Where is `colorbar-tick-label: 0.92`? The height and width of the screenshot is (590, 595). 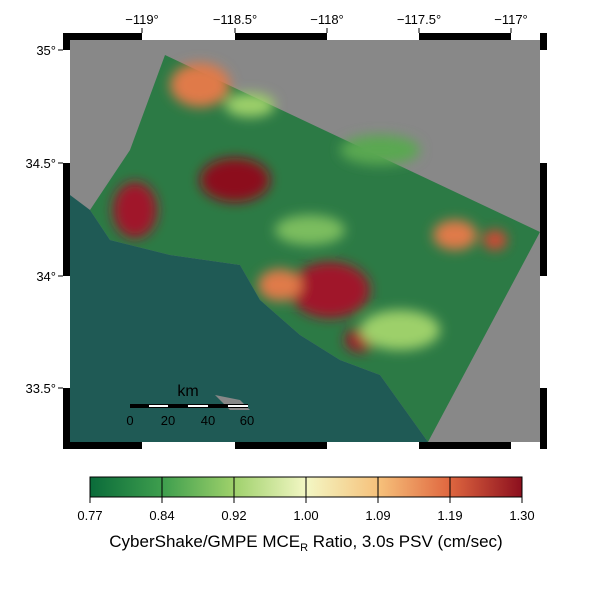
colorbar-tick-label: 0.92 is located at coordinates (233, 515).